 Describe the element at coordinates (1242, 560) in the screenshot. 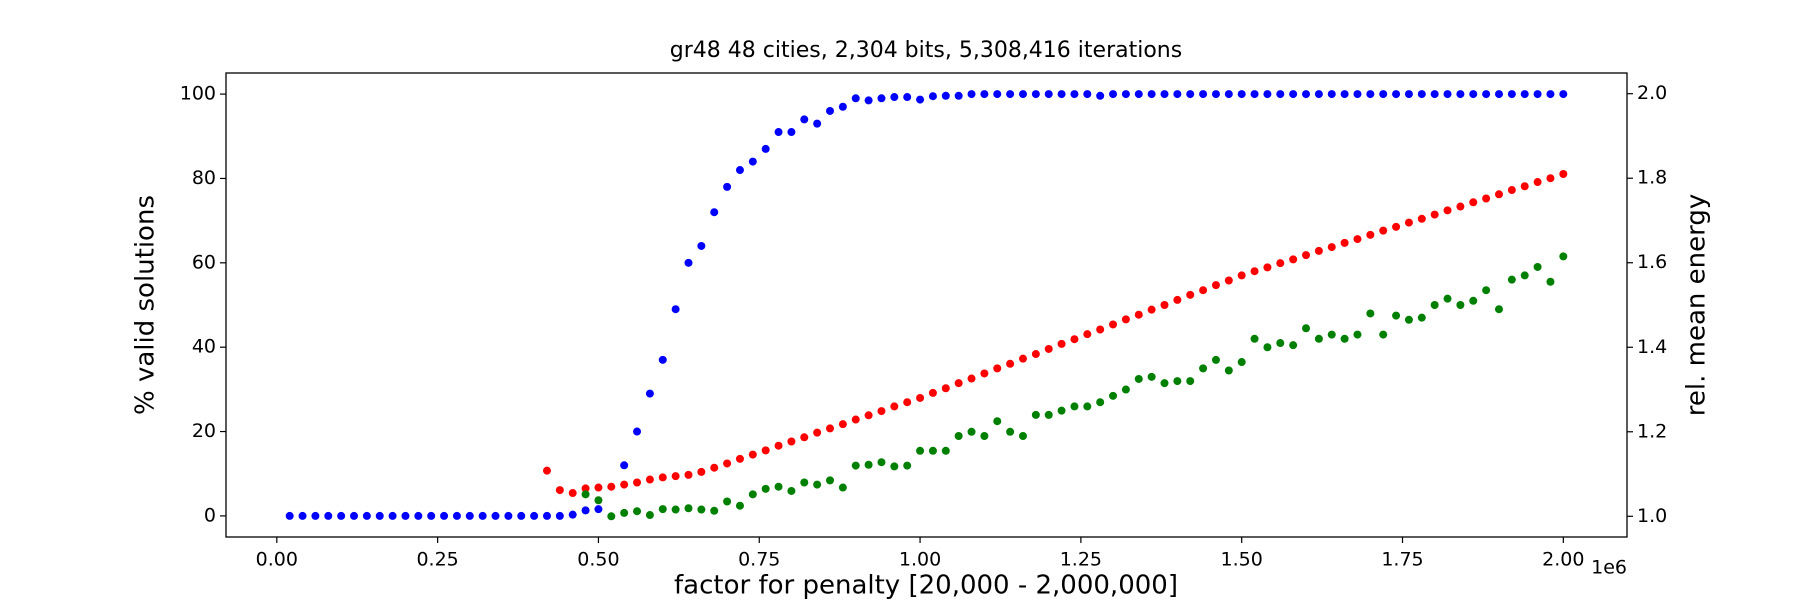

I see `x-tick-label: 1.50` at that location.